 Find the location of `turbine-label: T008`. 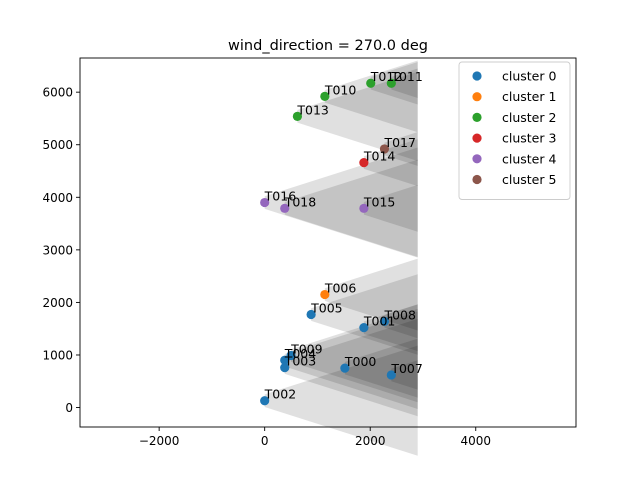

turbine-label: T008 is located at coordinates (399, 314).